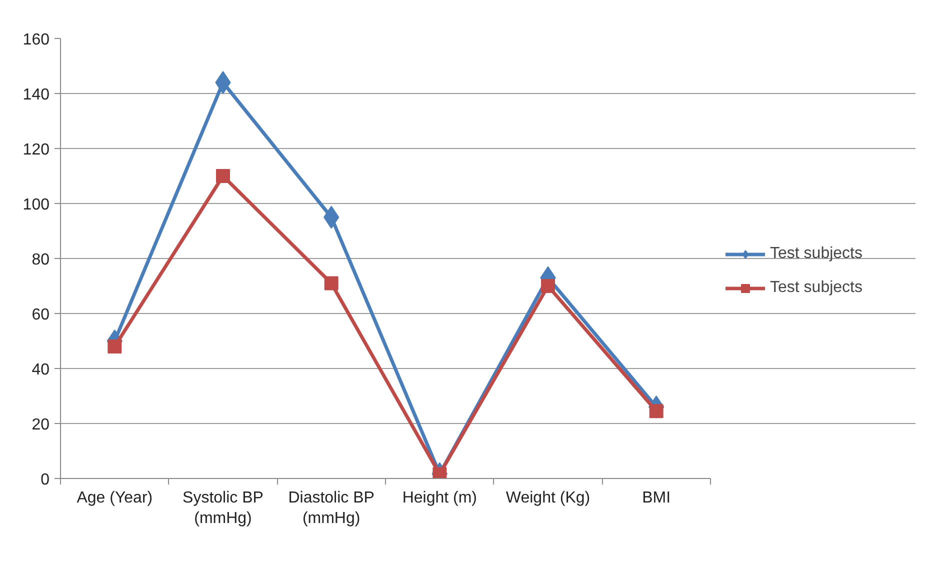 This screenshot has width=932, height=561. I want to click on x-tick-label: Weight (Kg), so click(548, 498).